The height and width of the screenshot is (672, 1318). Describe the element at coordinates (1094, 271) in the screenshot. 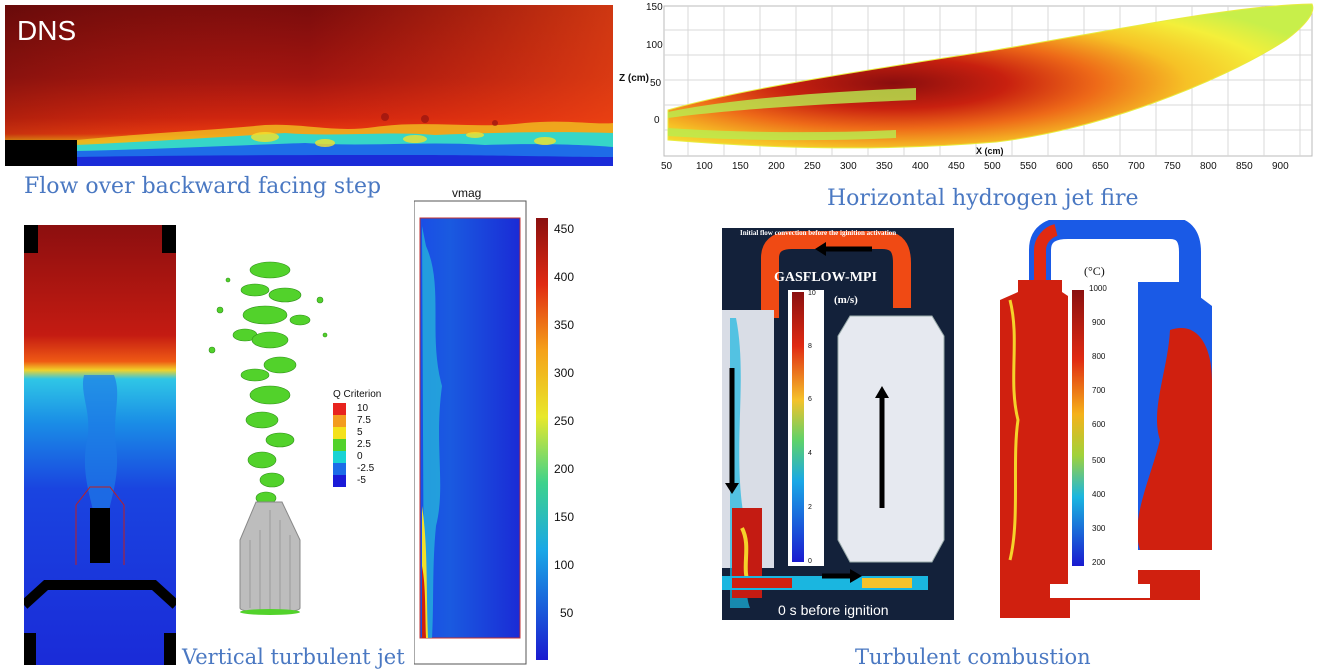

I see `temp-unit: (°C)` at that location.